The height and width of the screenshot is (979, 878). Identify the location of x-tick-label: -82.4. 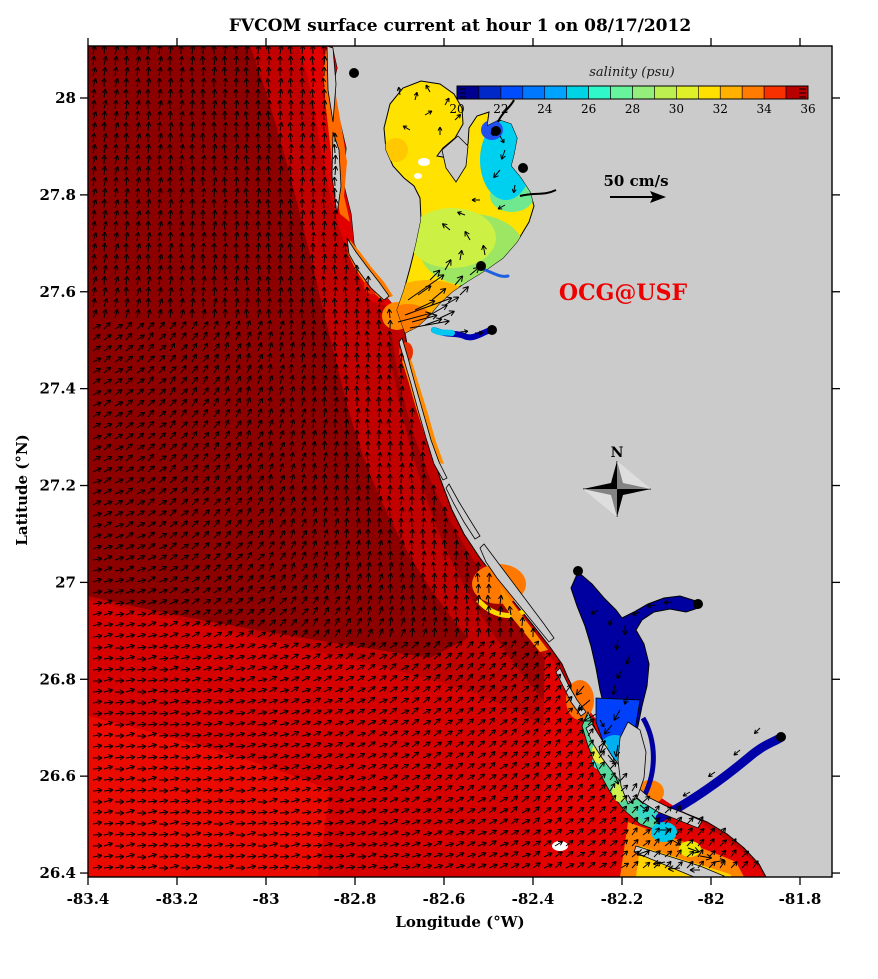
(533, 899).